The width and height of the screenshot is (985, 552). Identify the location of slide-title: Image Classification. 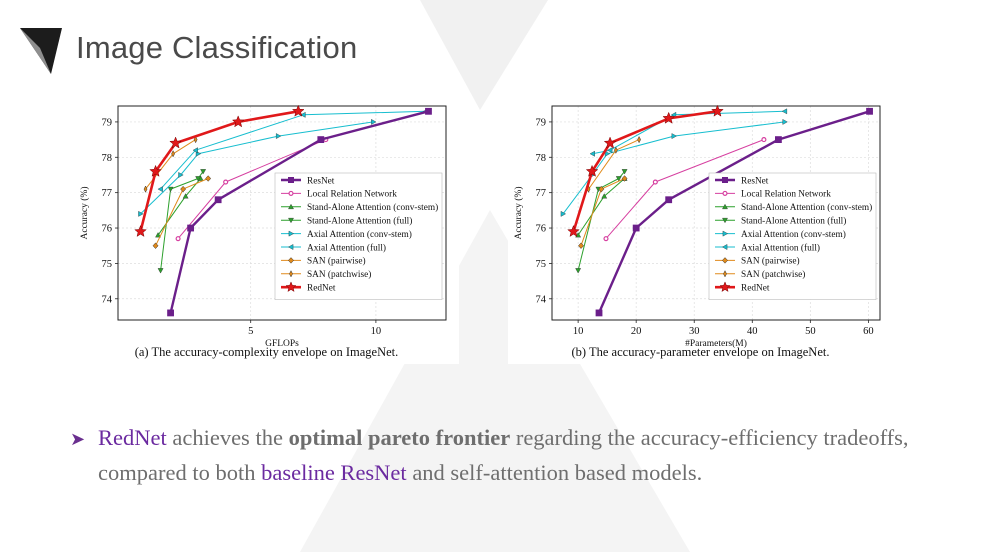
(217, 47).